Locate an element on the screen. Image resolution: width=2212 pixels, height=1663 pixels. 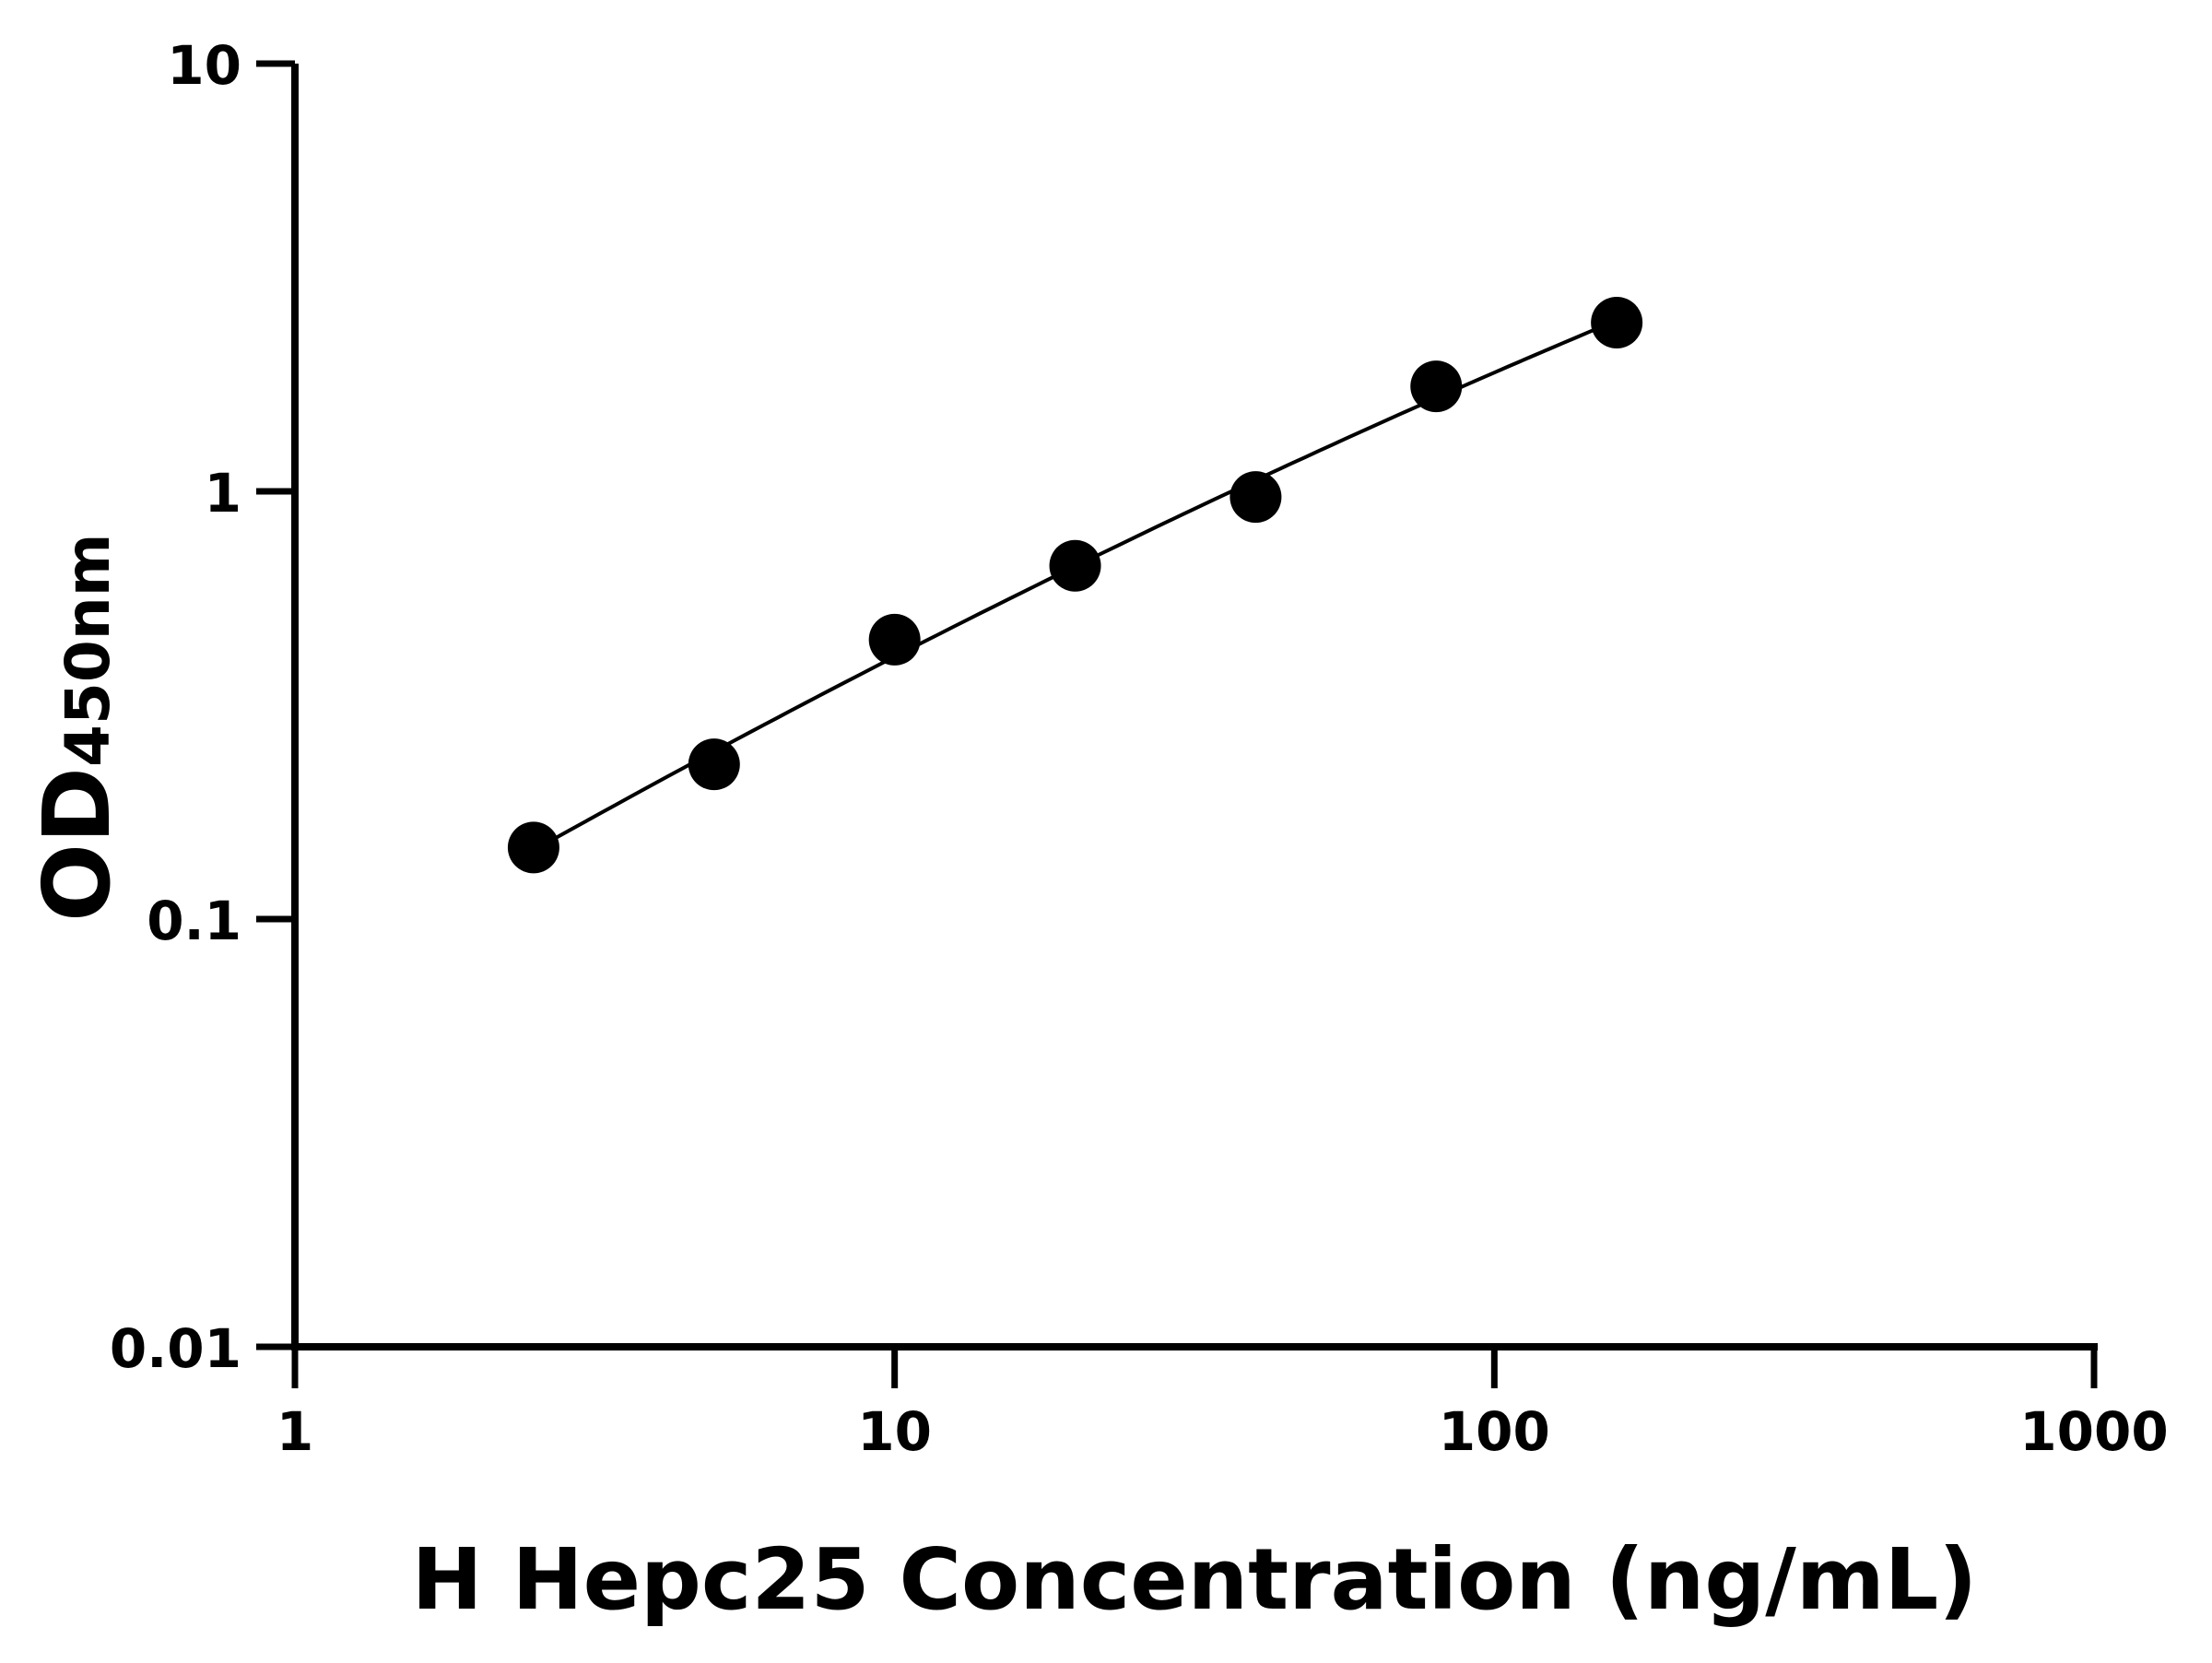
x-tick-label: 1 is located at coordinates (294, 1431).